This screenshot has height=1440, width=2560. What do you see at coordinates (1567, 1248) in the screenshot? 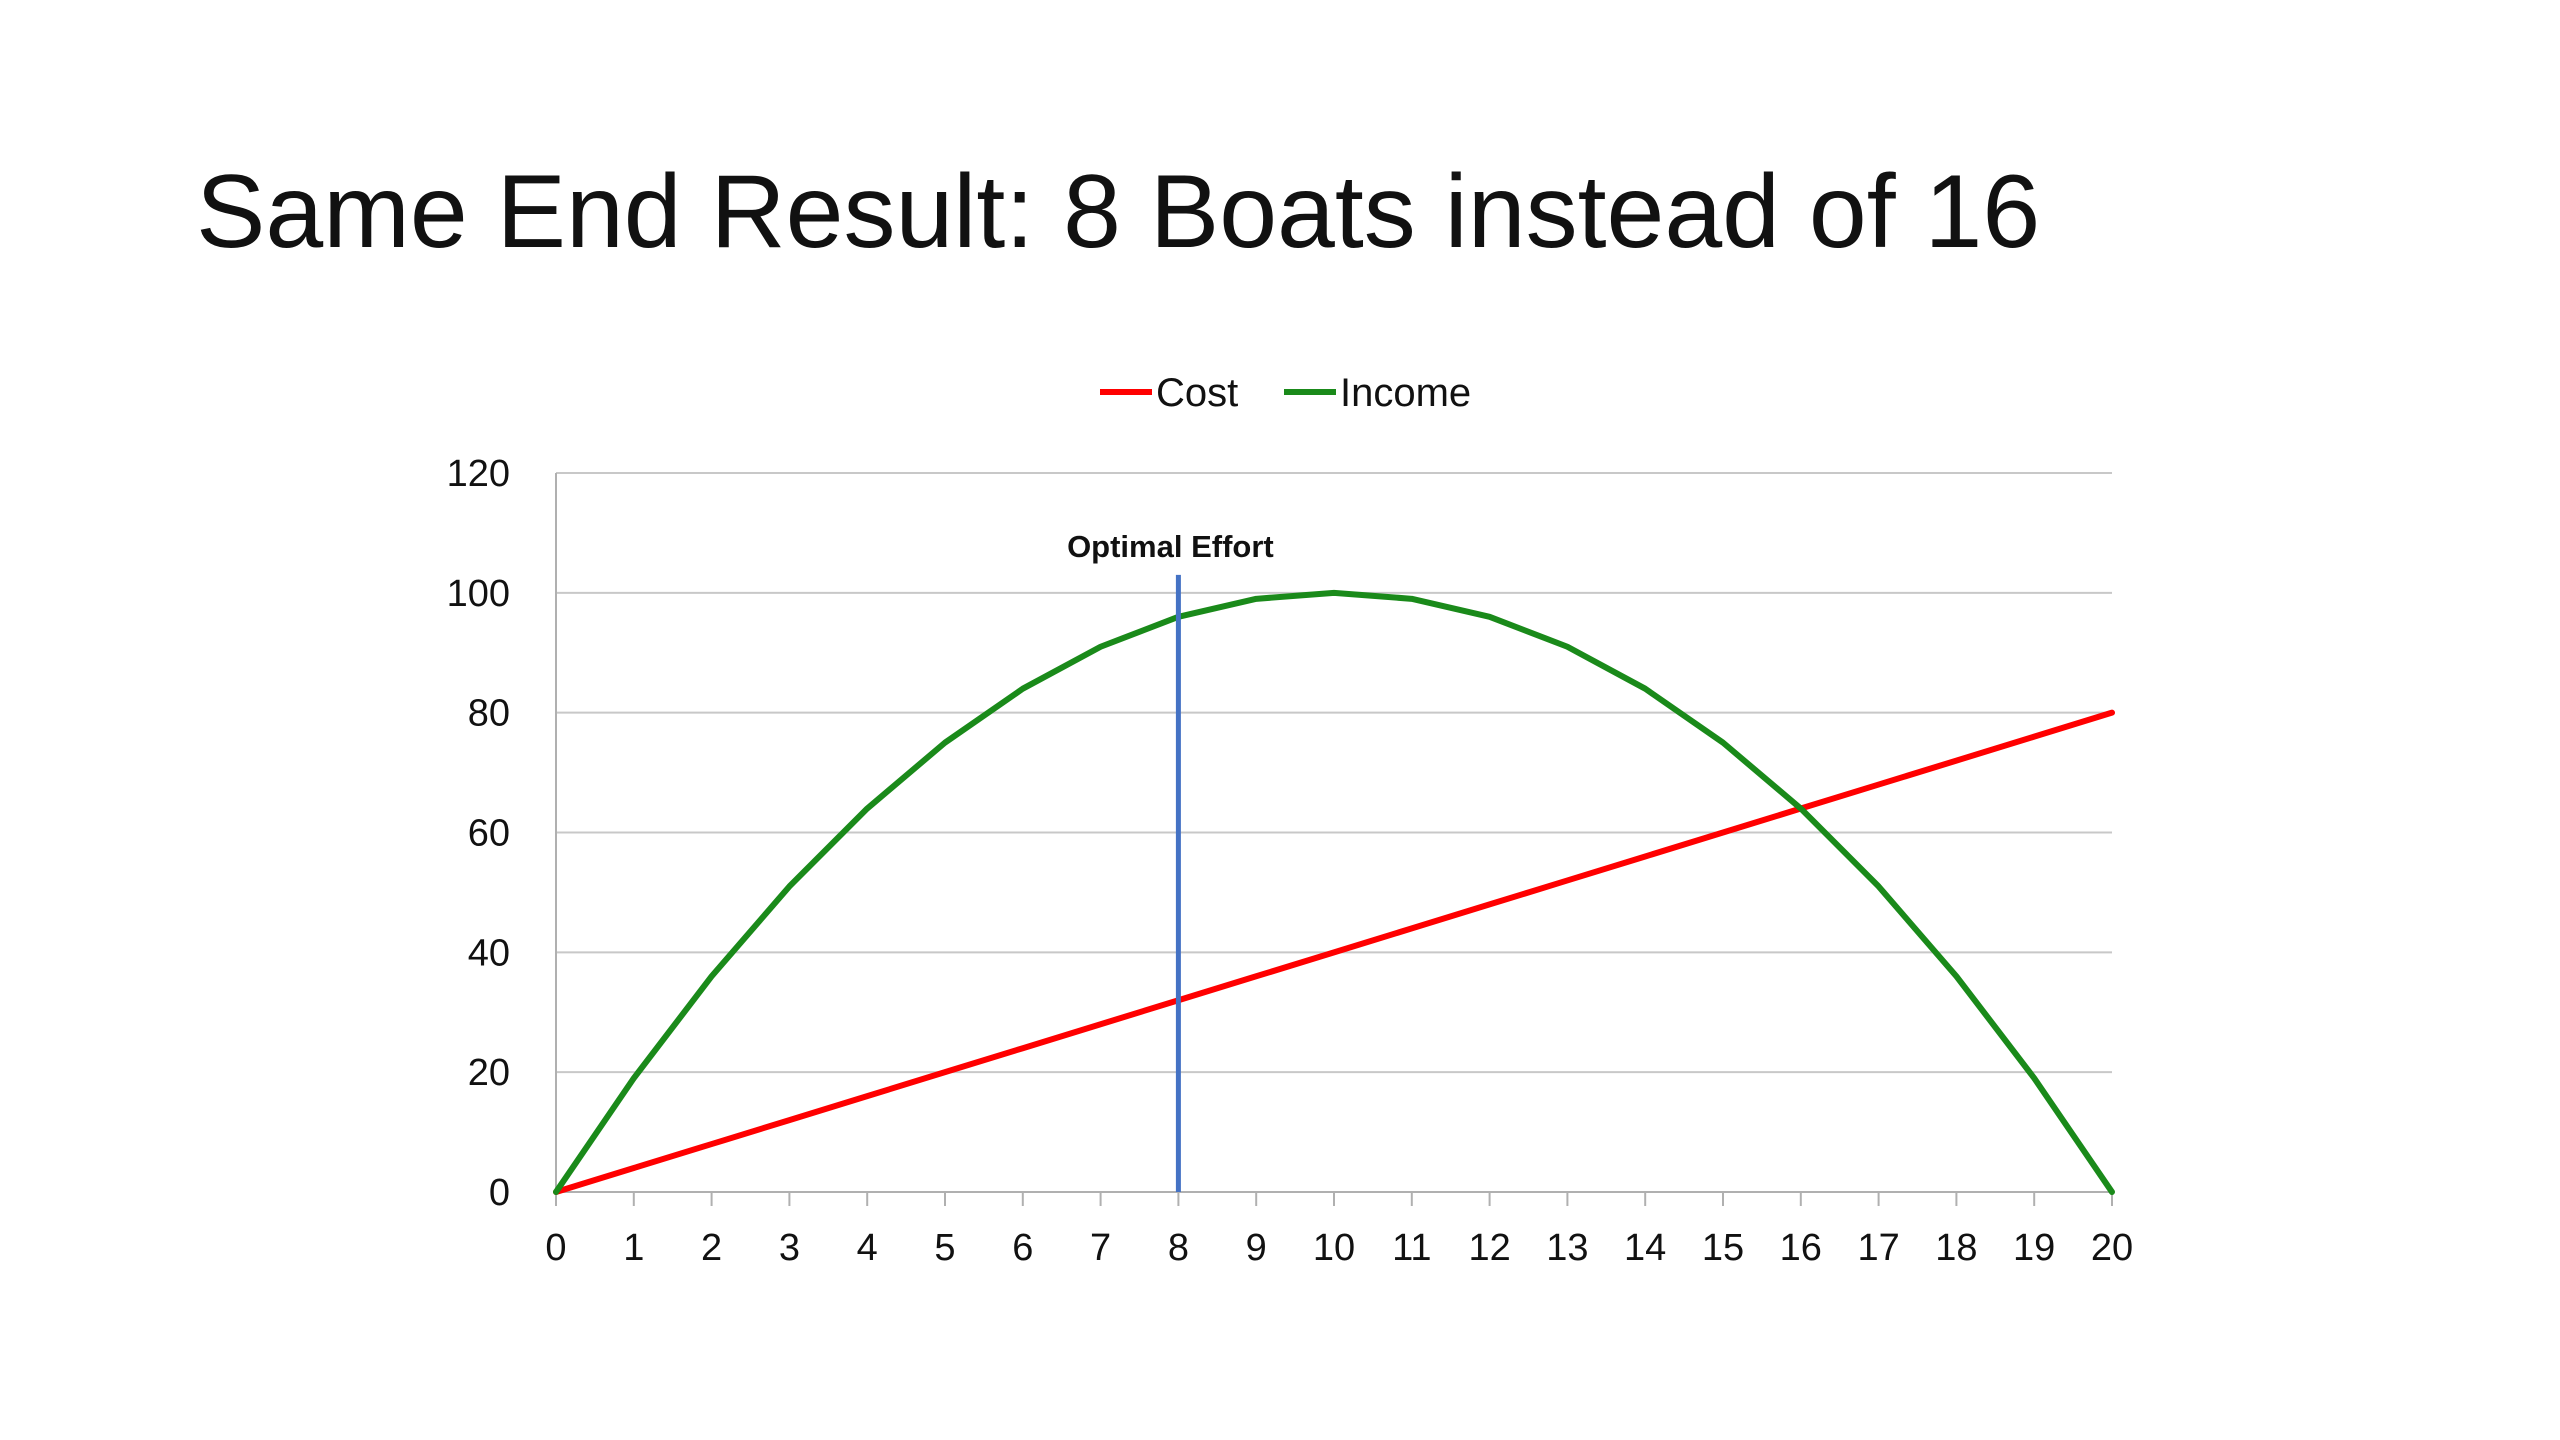
I see `x-tick-label: 13` at bounding box center [1567, 1248].